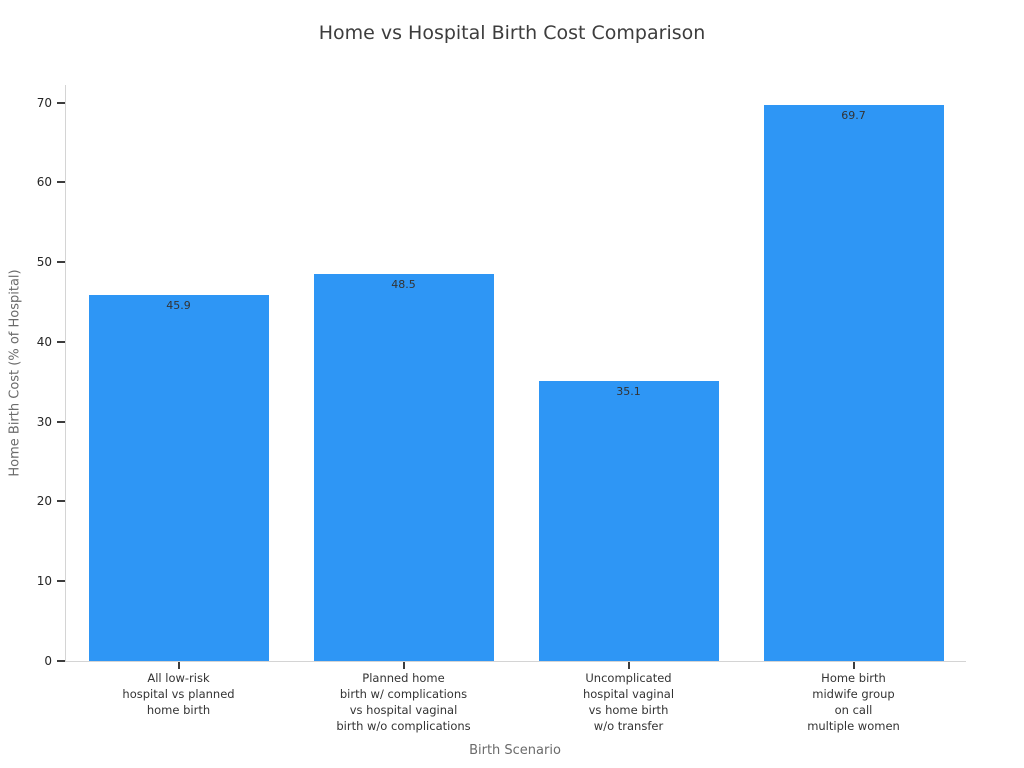 Image resolution: width=1024 pixels, height=768 pixels. Describe the element at coordinates (44, 182) in the screenshot. I see `y-tick-label: 60` at that location.